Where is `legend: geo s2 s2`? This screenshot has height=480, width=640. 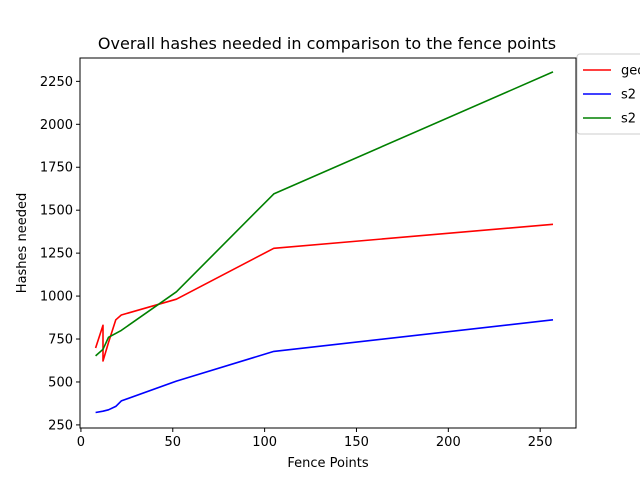
legend: geo s2 s2 is located at coordinates (608, 94).